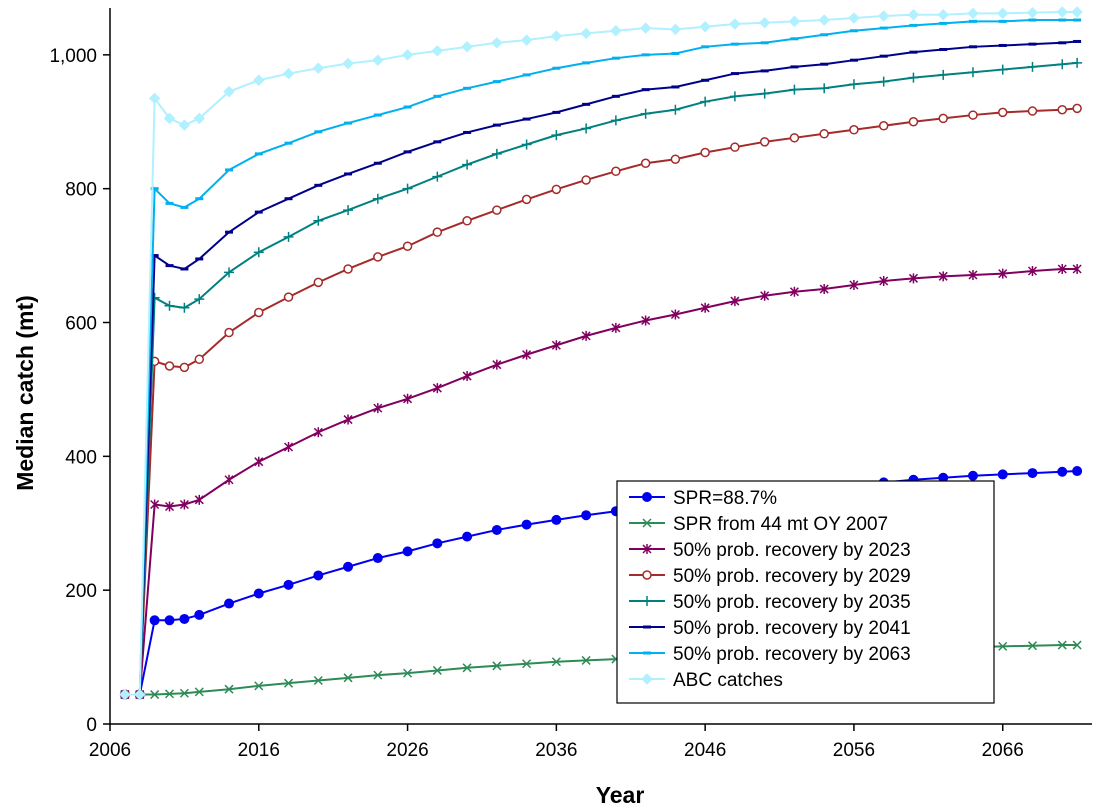 The width and height of the screenshot is (1095, 811). Describe the element at coordinates (792, 576) in the screenshot. I see `legend-label: 50% prob. recovery by 2029` at that location.